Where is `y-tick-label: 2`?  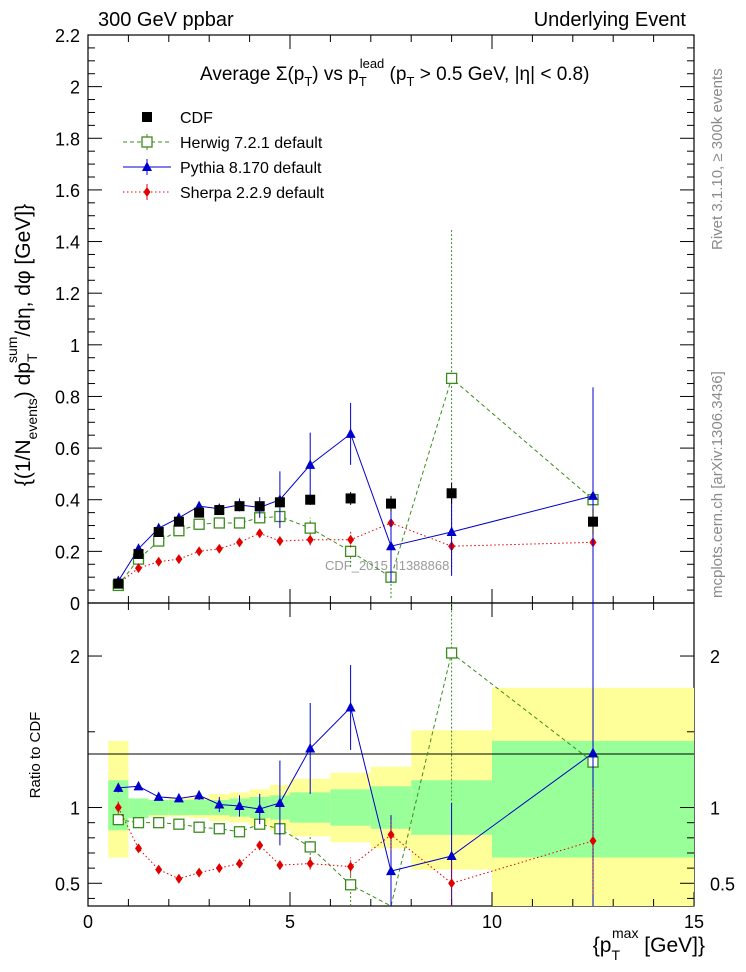
y-tick-label: 2 is located at coordinates (75, 88).